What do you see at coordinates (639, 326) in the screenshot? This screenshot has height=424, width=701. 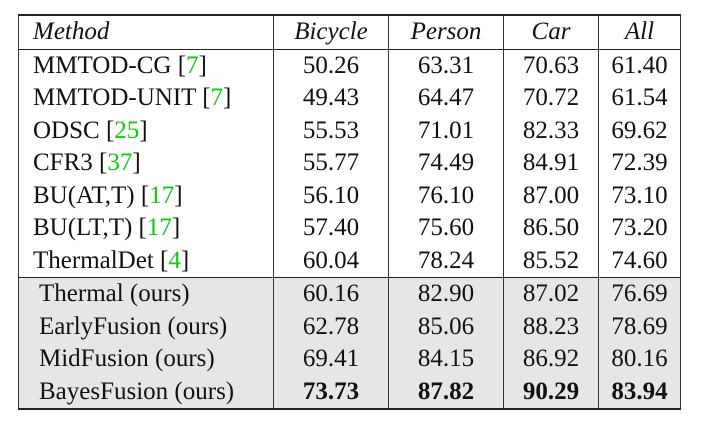 I see `all-value: 78.69` at bounding box center [639, 326].